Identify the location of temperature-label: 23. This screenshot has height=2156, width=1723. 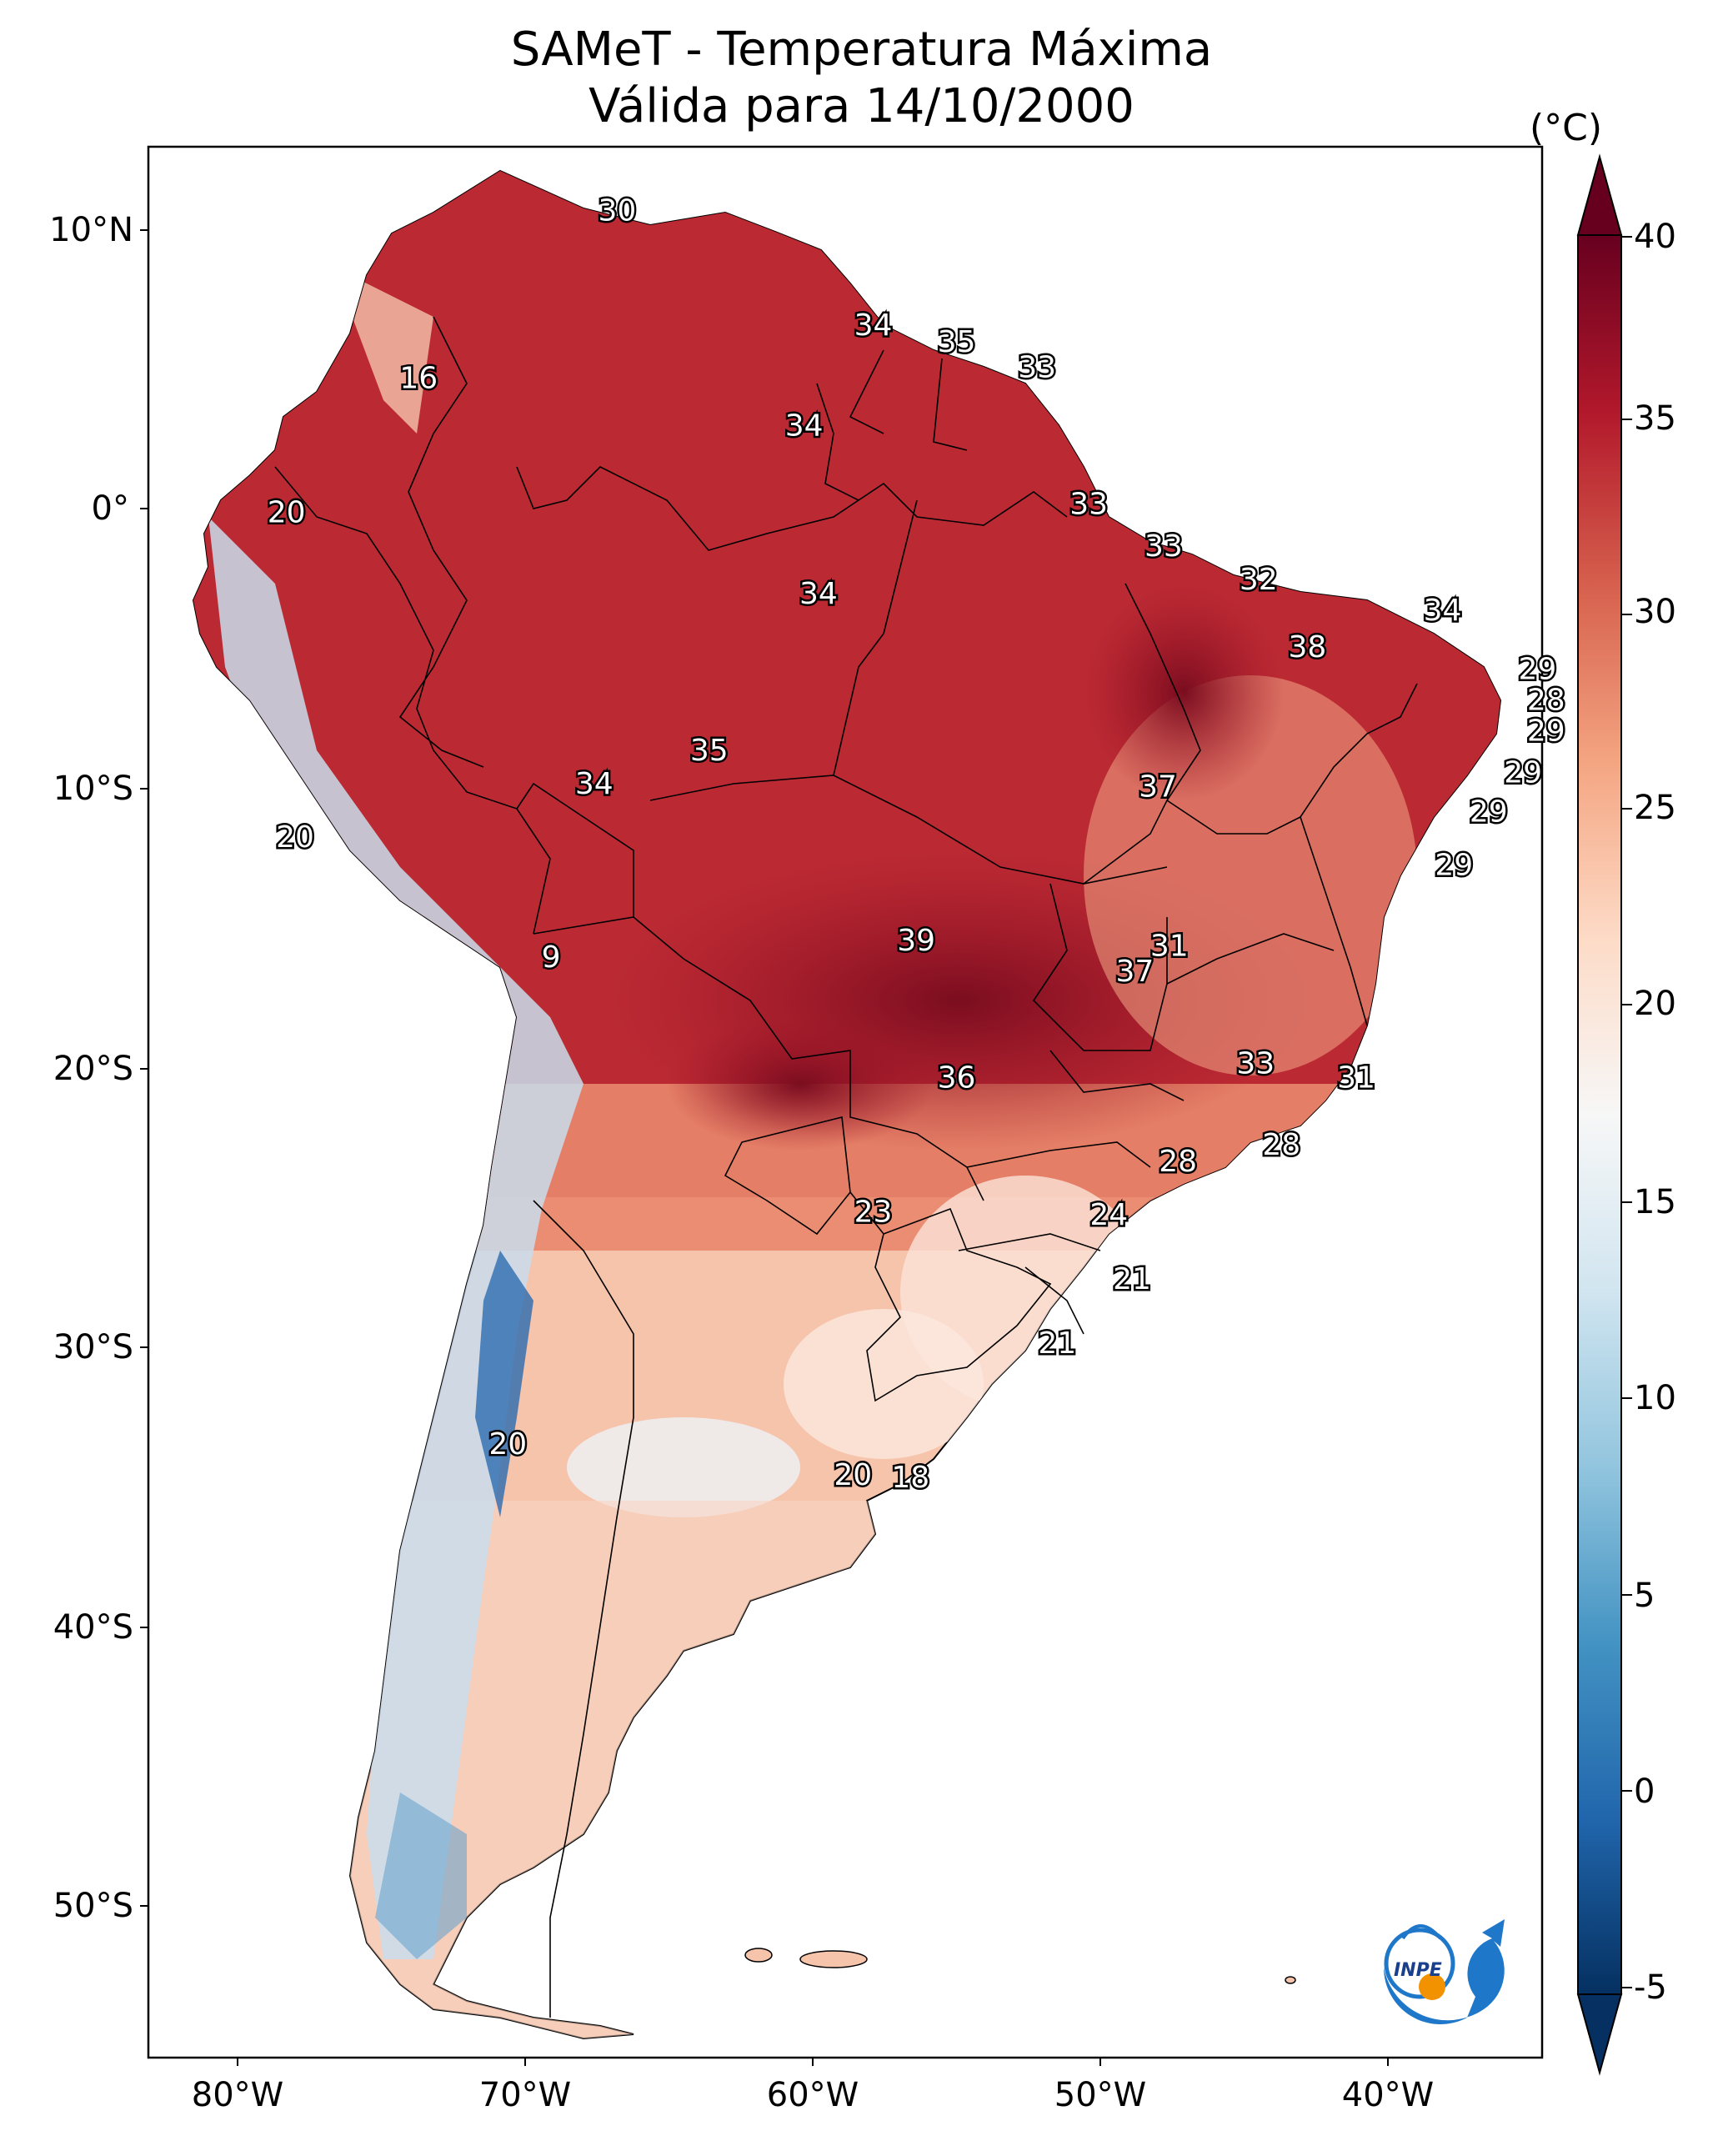
(873, 1213).